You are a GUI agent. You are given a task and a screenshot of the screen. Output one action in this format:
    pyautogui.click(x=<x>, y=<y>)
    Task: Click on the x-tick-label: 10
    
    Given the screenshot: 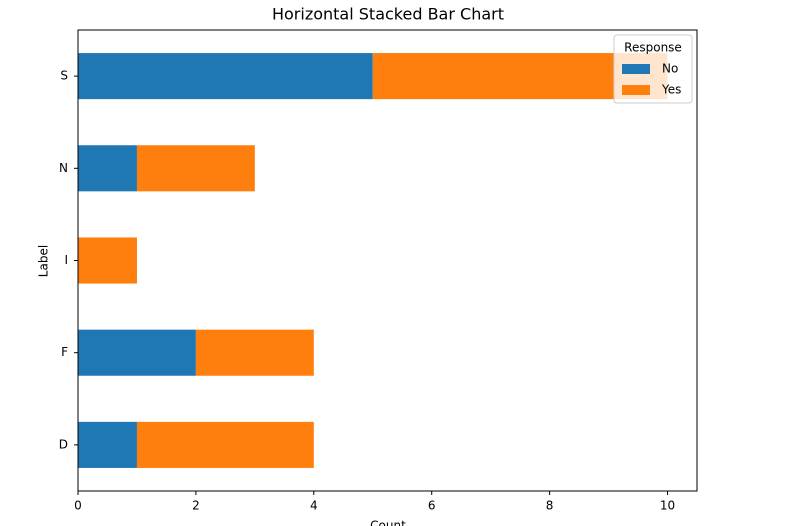 What is the action you would take?
    pyautogui.click(x=667, y=506)
    